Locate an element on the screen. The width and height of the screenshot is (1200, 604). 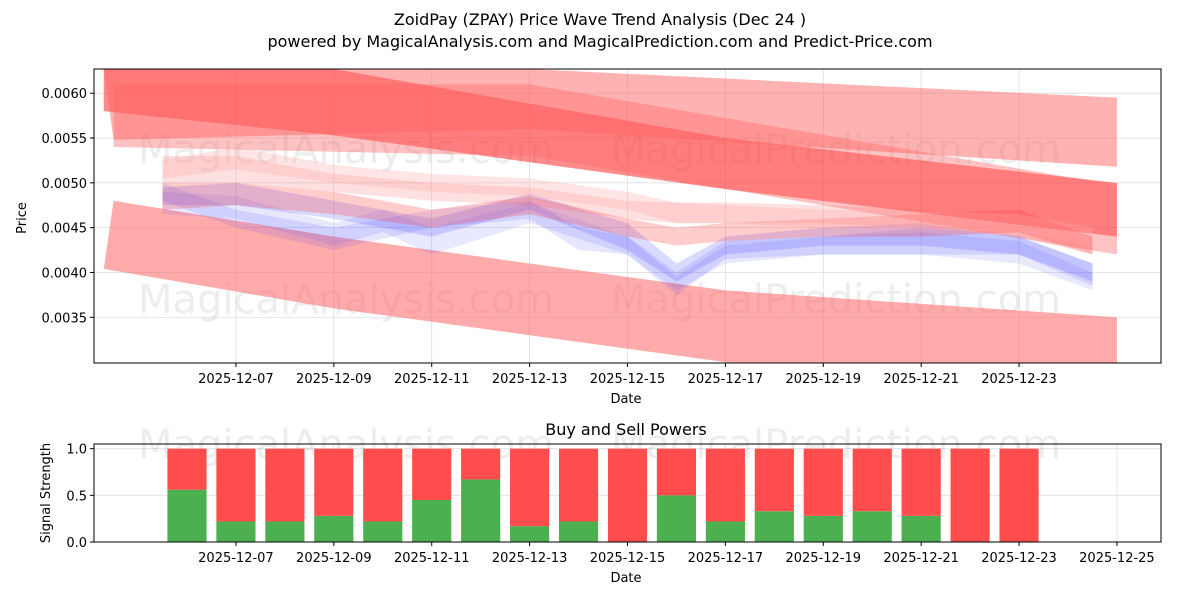
y-tick-label: 0.0050 is located at coordinates (65, 184).